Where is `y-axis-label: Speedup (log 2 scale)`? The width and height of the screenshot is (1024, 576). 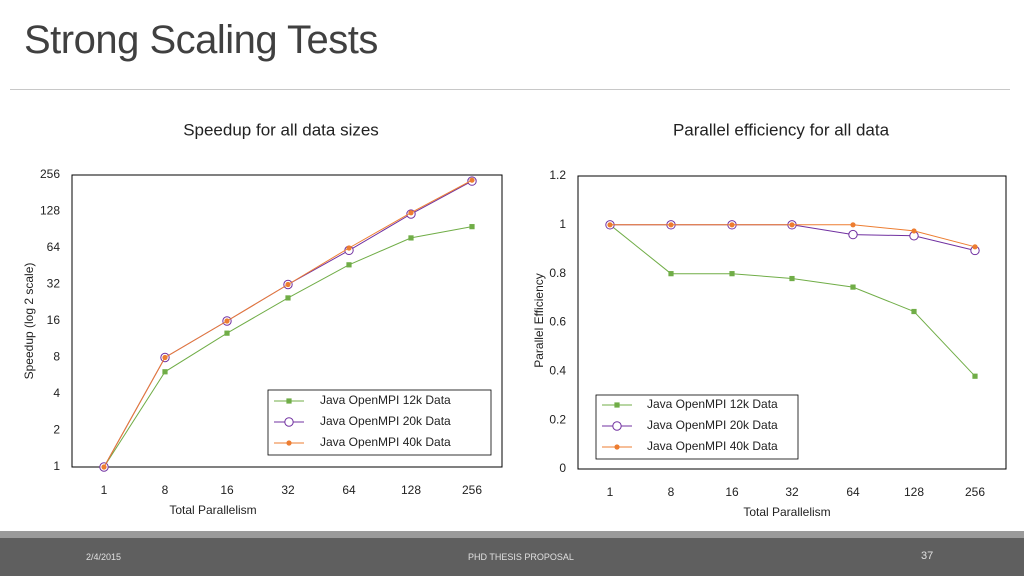 y-axis-label: Speedup (log 2 scale) is located at coordinates (29, 321).